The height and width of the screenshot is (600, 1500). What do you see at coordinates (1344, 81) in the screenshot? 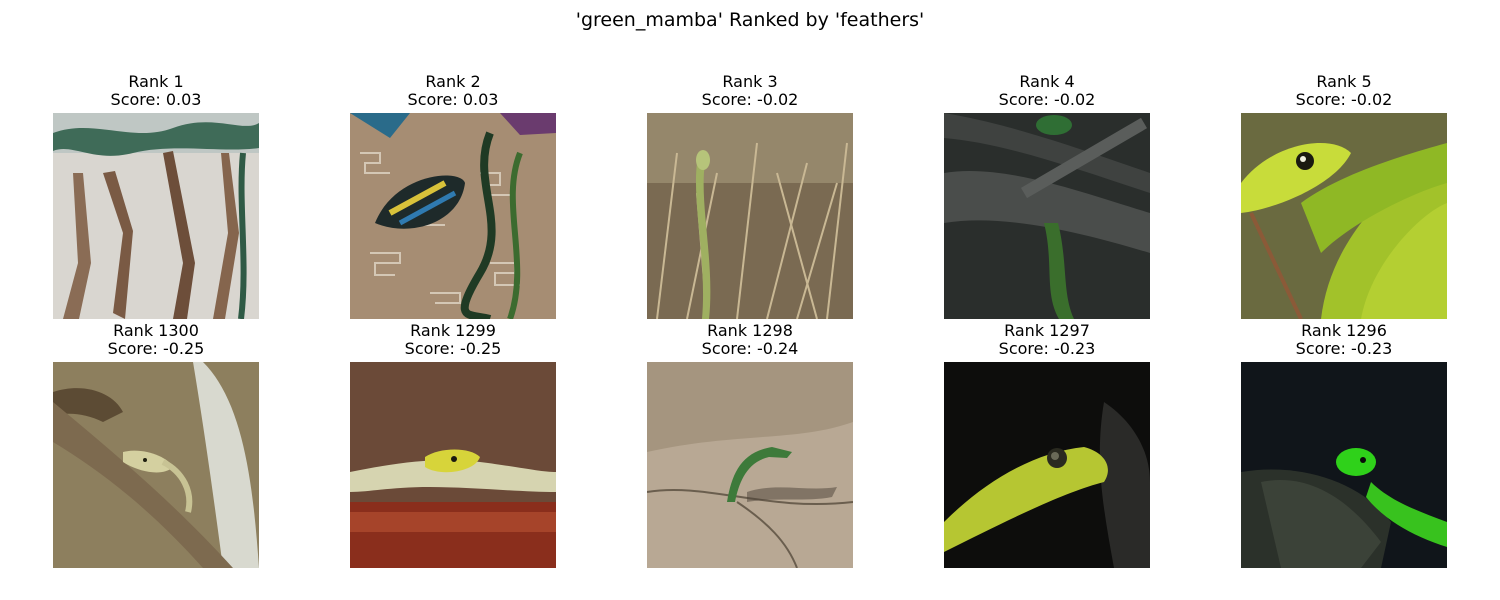
I see `rank-label: Rank 5` at bounding box center [1344, 81].